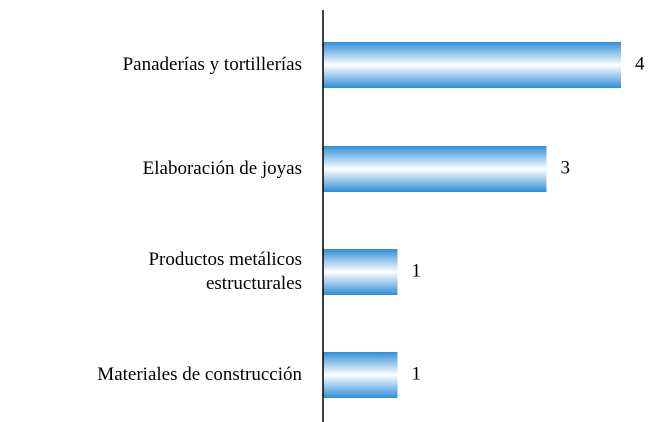 The image size is (654, 422). I want to click on value-label: 4, so click(640, 63).